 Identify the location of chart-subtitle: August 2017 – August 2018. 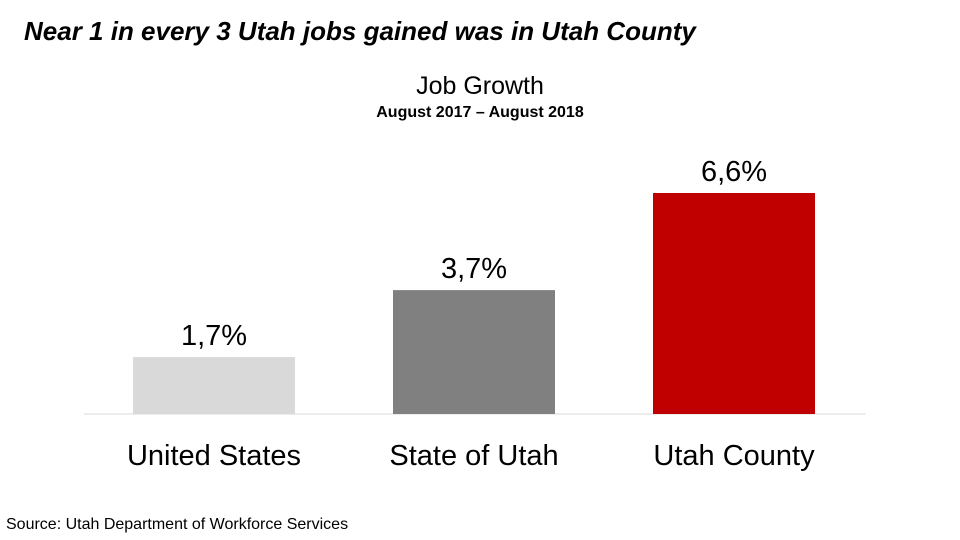
(480, 112).